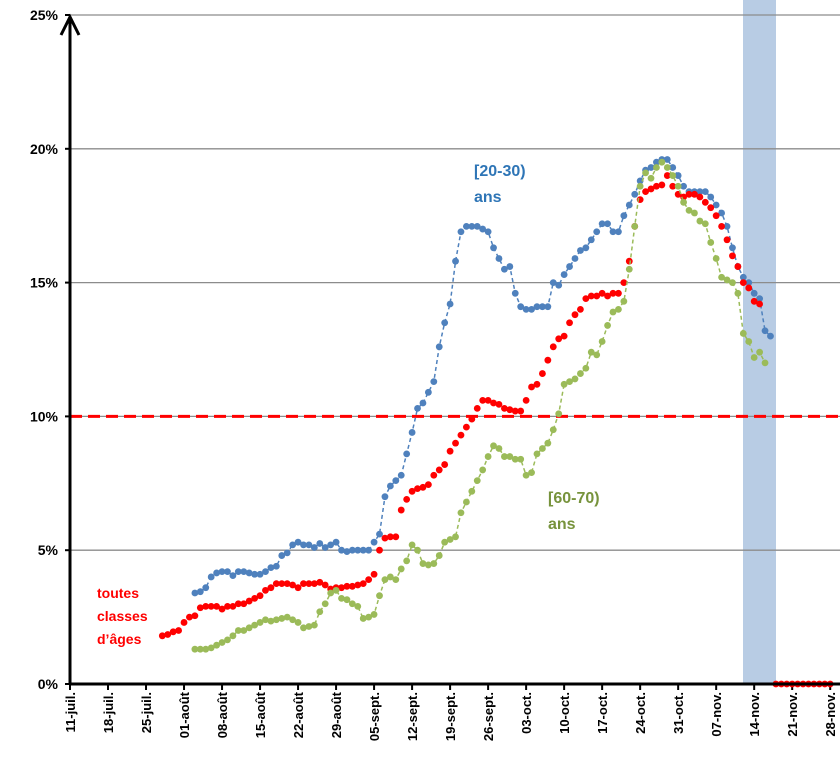 This screenshot has height=761, width=840. I want to click on x-tick-label: 25-juil., so click(146, 712).